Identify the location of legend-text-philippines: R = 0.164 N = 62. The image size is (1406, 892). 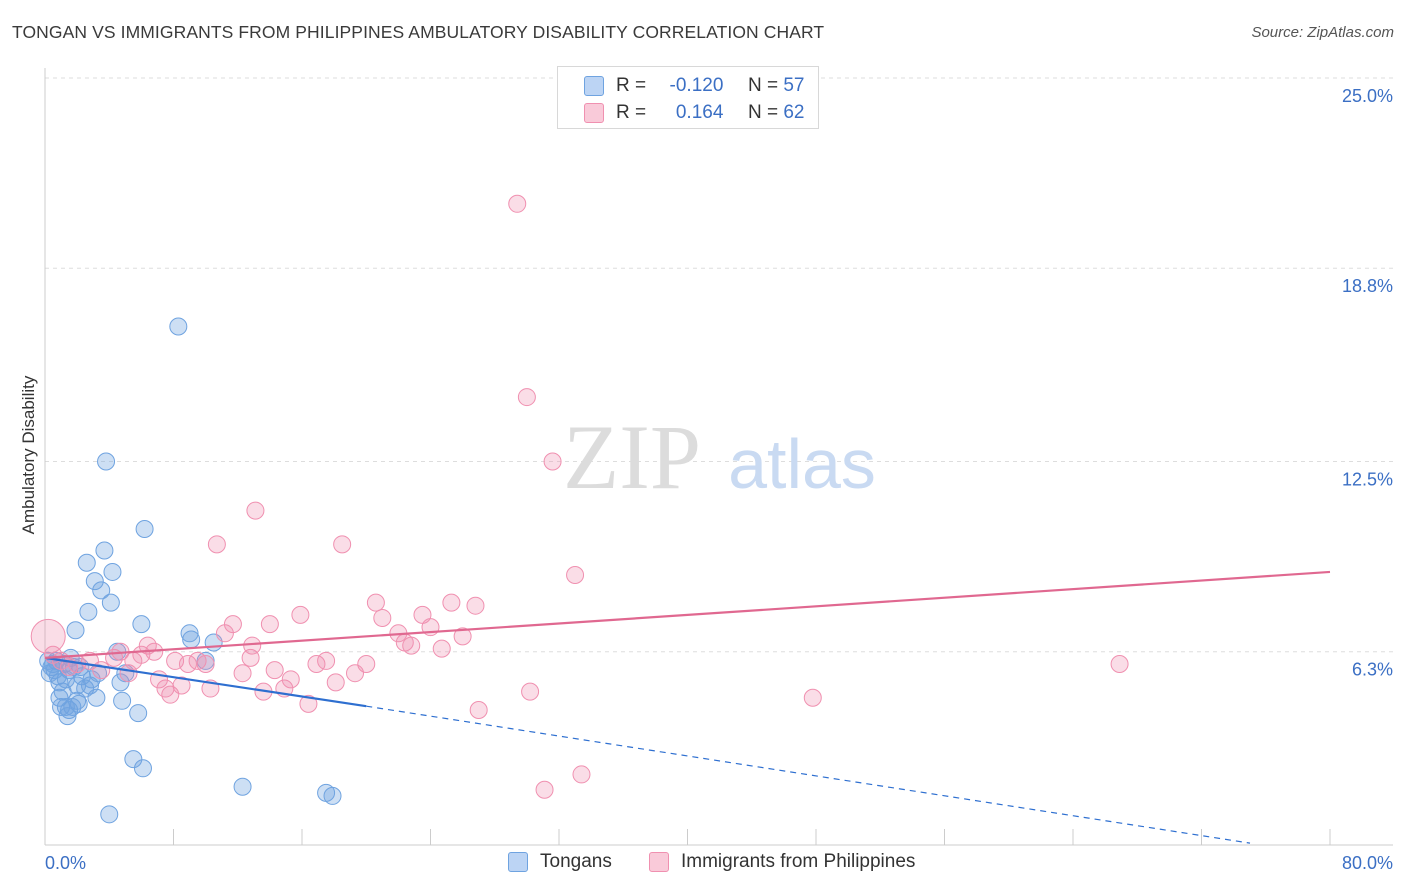
(710, 112).